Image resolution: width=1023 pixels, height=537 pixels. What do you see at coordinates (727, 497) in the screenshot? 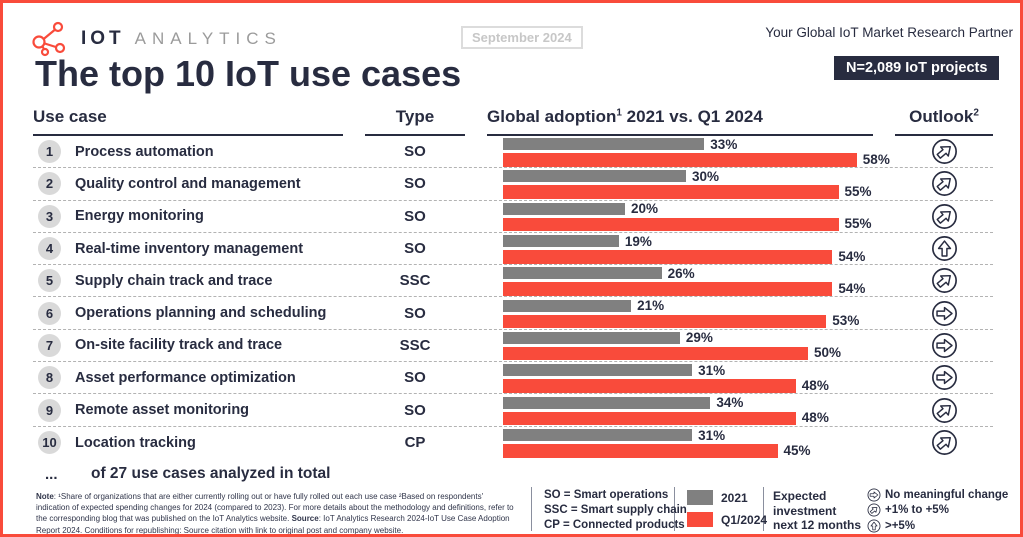
I see `legend-item-2021: 2021` at bounding box center [727, 497].